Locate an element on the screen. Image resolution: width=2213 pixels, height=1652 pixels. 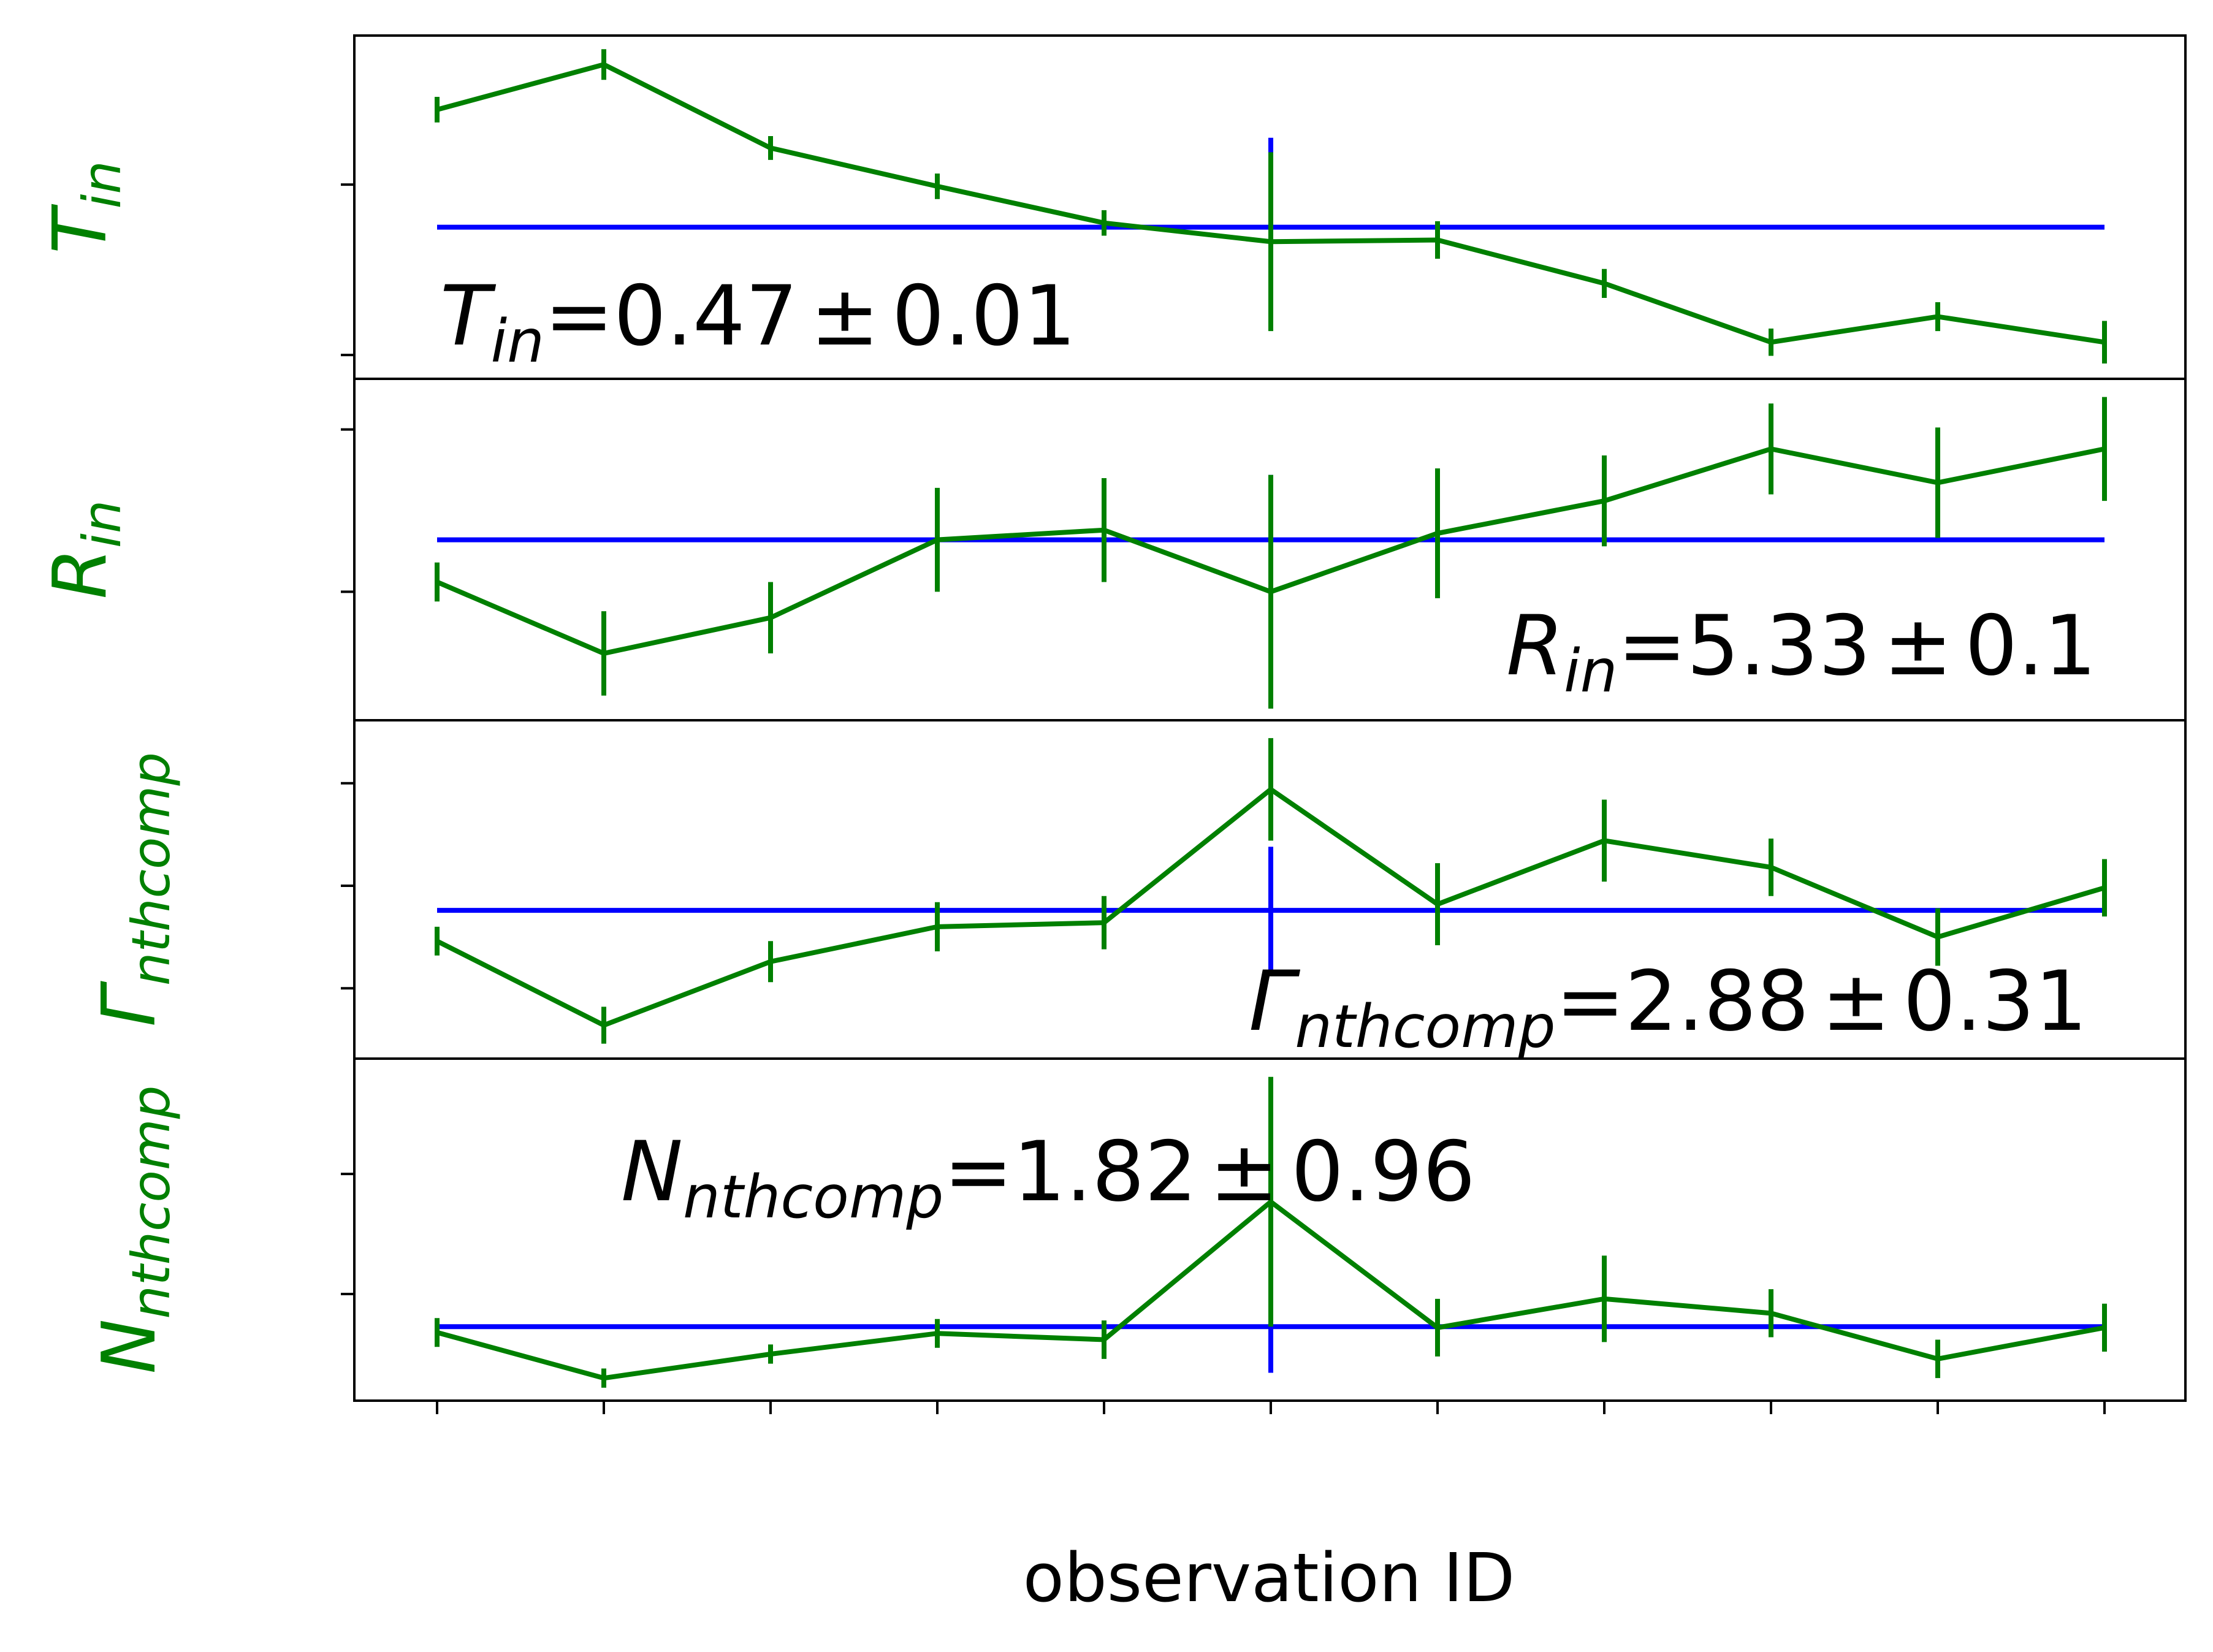
annotation: Tin=0.47 ±0.01 is located at coordinates (758, 322).